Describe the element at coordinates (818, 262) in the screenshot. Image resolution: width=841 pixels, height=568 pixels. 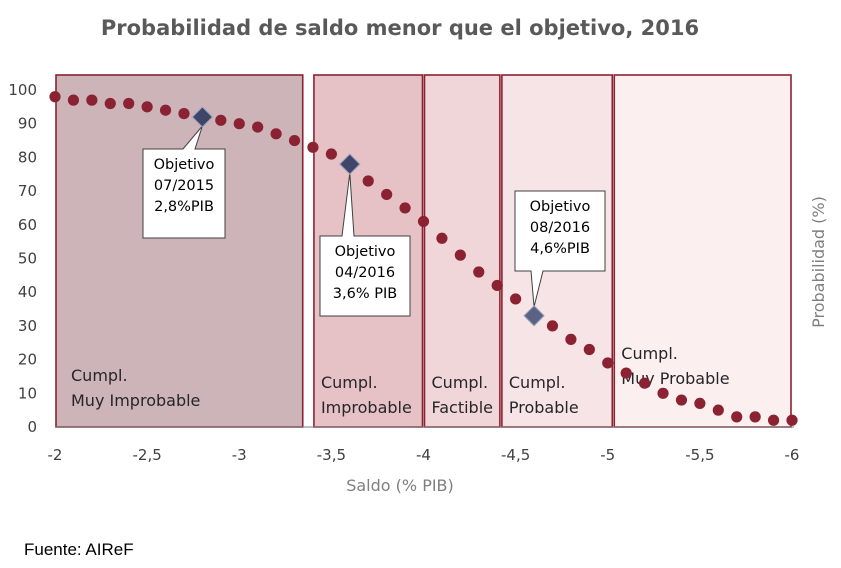
I see `y-axis-label: Probabilidad (%)` at that location.